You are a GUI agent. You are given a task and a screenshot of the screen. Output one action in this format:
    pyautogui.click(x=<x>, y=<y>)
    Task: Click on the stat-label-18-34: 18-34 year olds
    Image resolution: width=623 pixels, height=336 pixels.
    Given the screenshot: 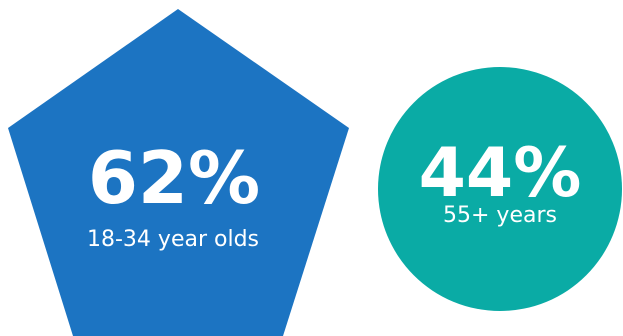 What is the action you would take?
    pyautogui.click(x=173, y=239)
    